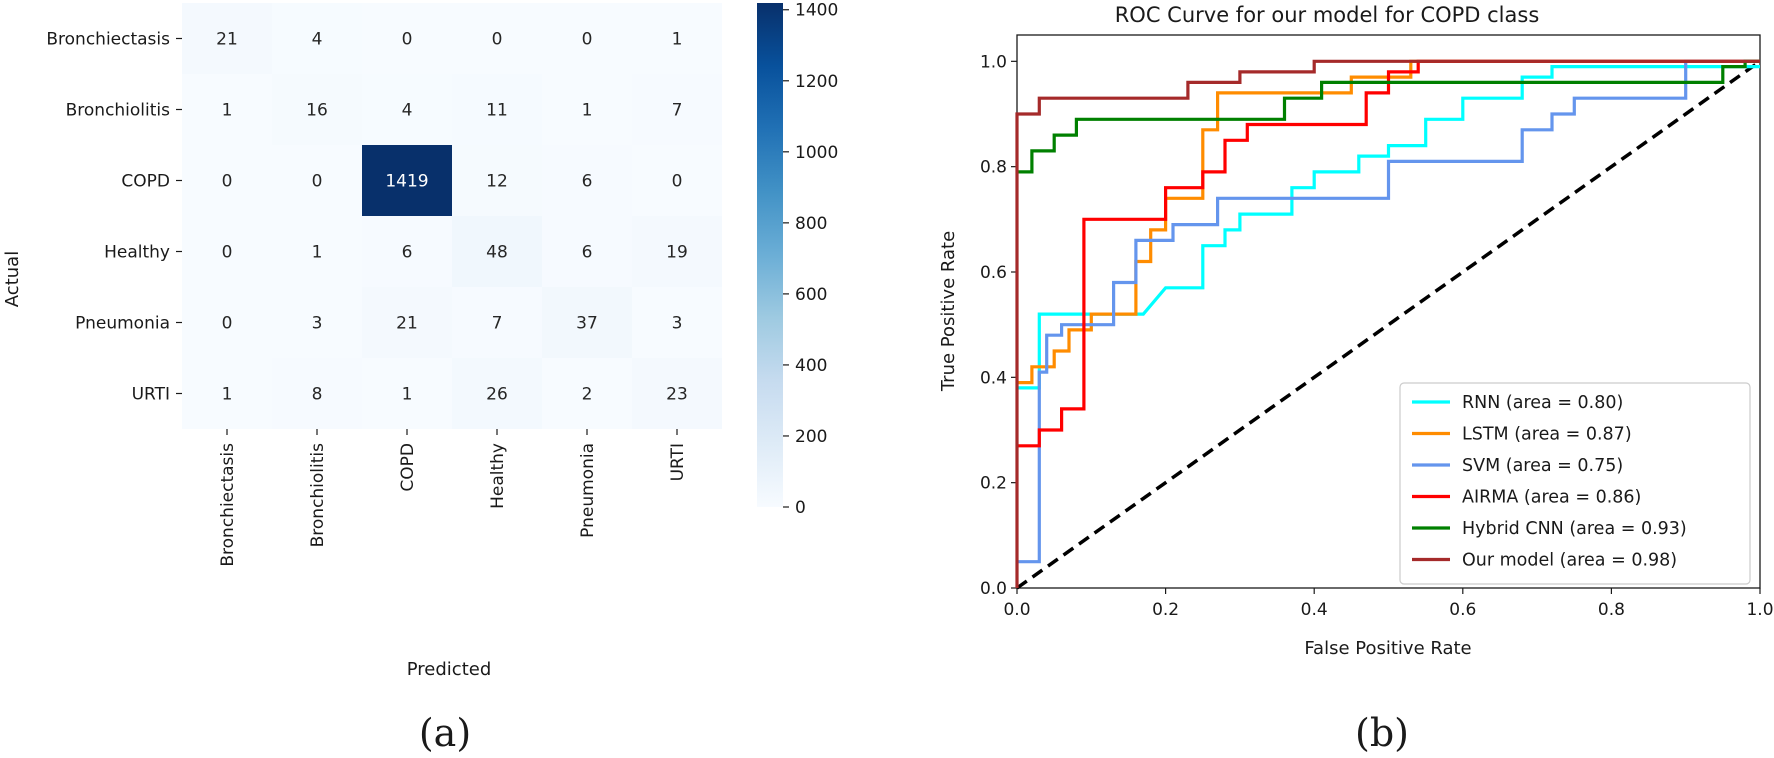  I want to click on roc-y-ticks: 0.0 0.2 0.4 0.6 0.8 1.0, so click(998, 325).